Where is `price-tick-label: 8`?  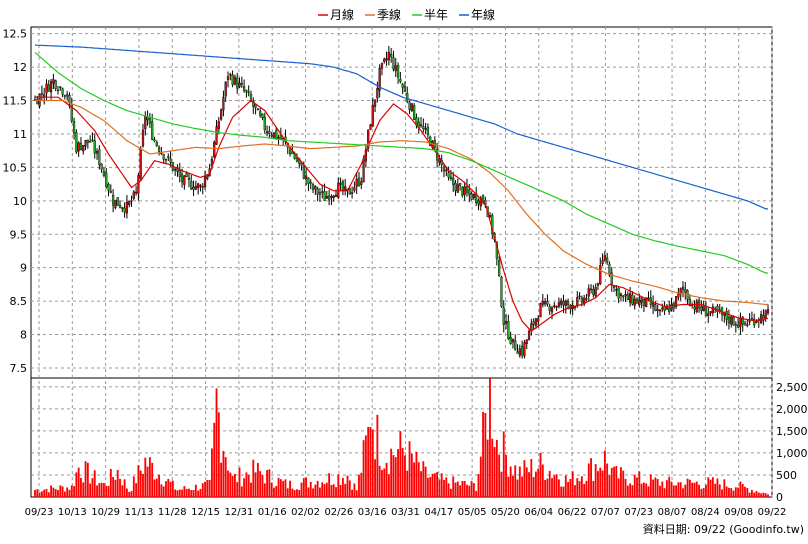
price-tick-label: 8 is located at coordinates (23, 335).